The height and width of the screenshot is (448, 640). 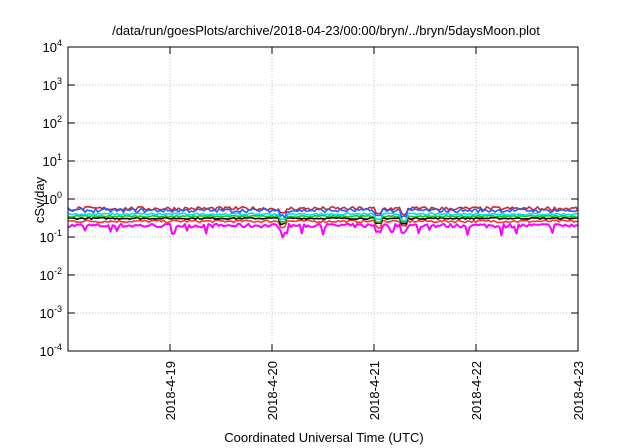 I want to click on x-tick-label: 2018-4-23, so click(x=578, y=390).